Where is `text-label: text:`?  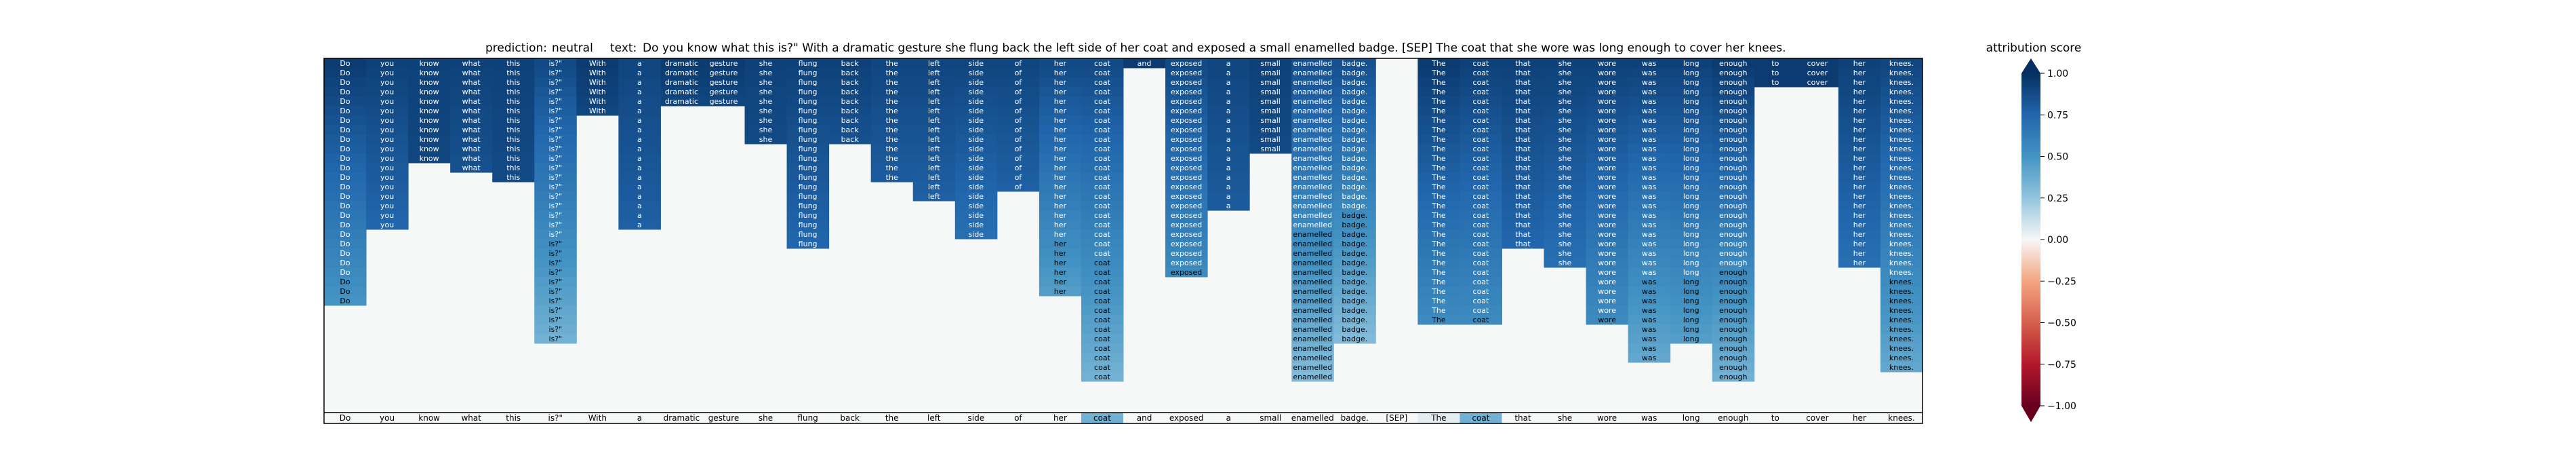 text-label: text: is located at coordinates (623, 48).